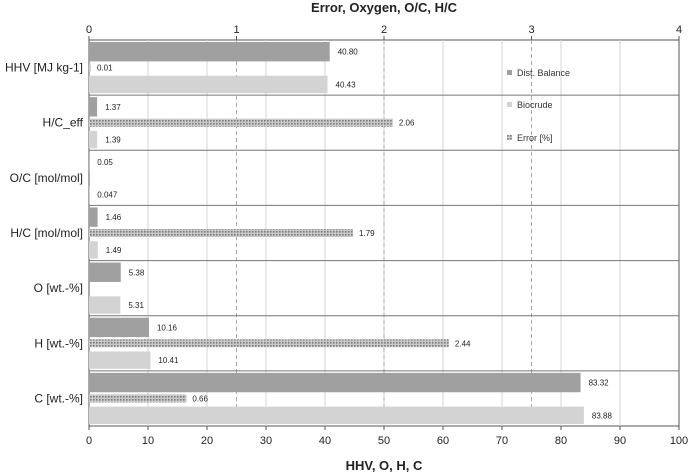  Describe the element at coordinates (384, 465) in the screenshot. I see `bottom-axis-title: HHV, O, H, C` at that location.